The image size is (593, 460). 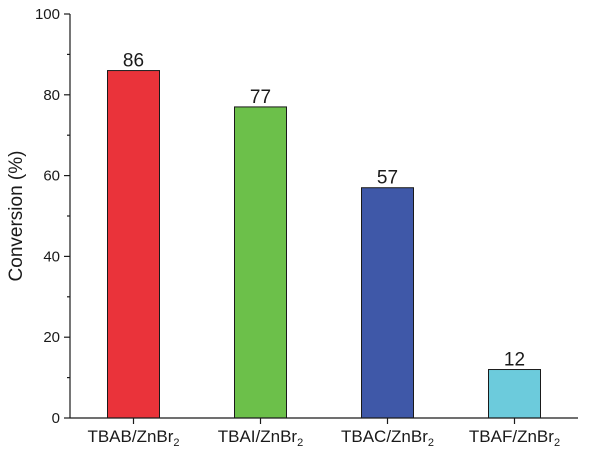 I want to click on y-tick-label: 60, so click(x=51, y=176).